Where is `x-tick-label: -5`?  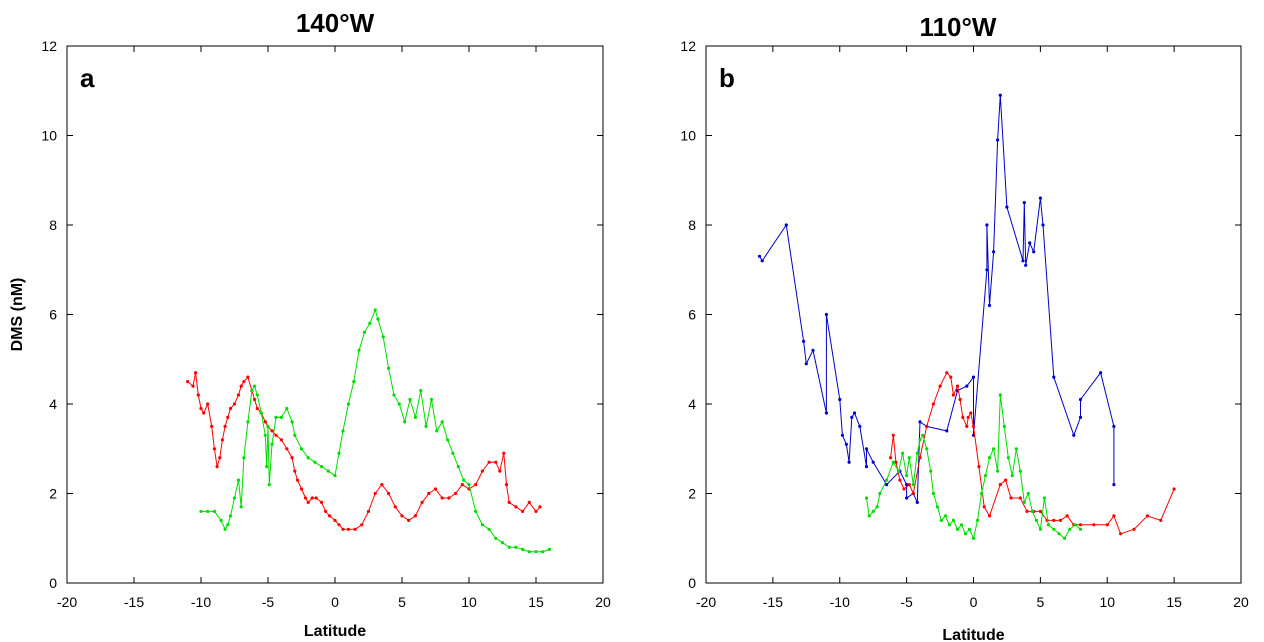 x-tick-label: -5 is located at coordinates (268, 602).